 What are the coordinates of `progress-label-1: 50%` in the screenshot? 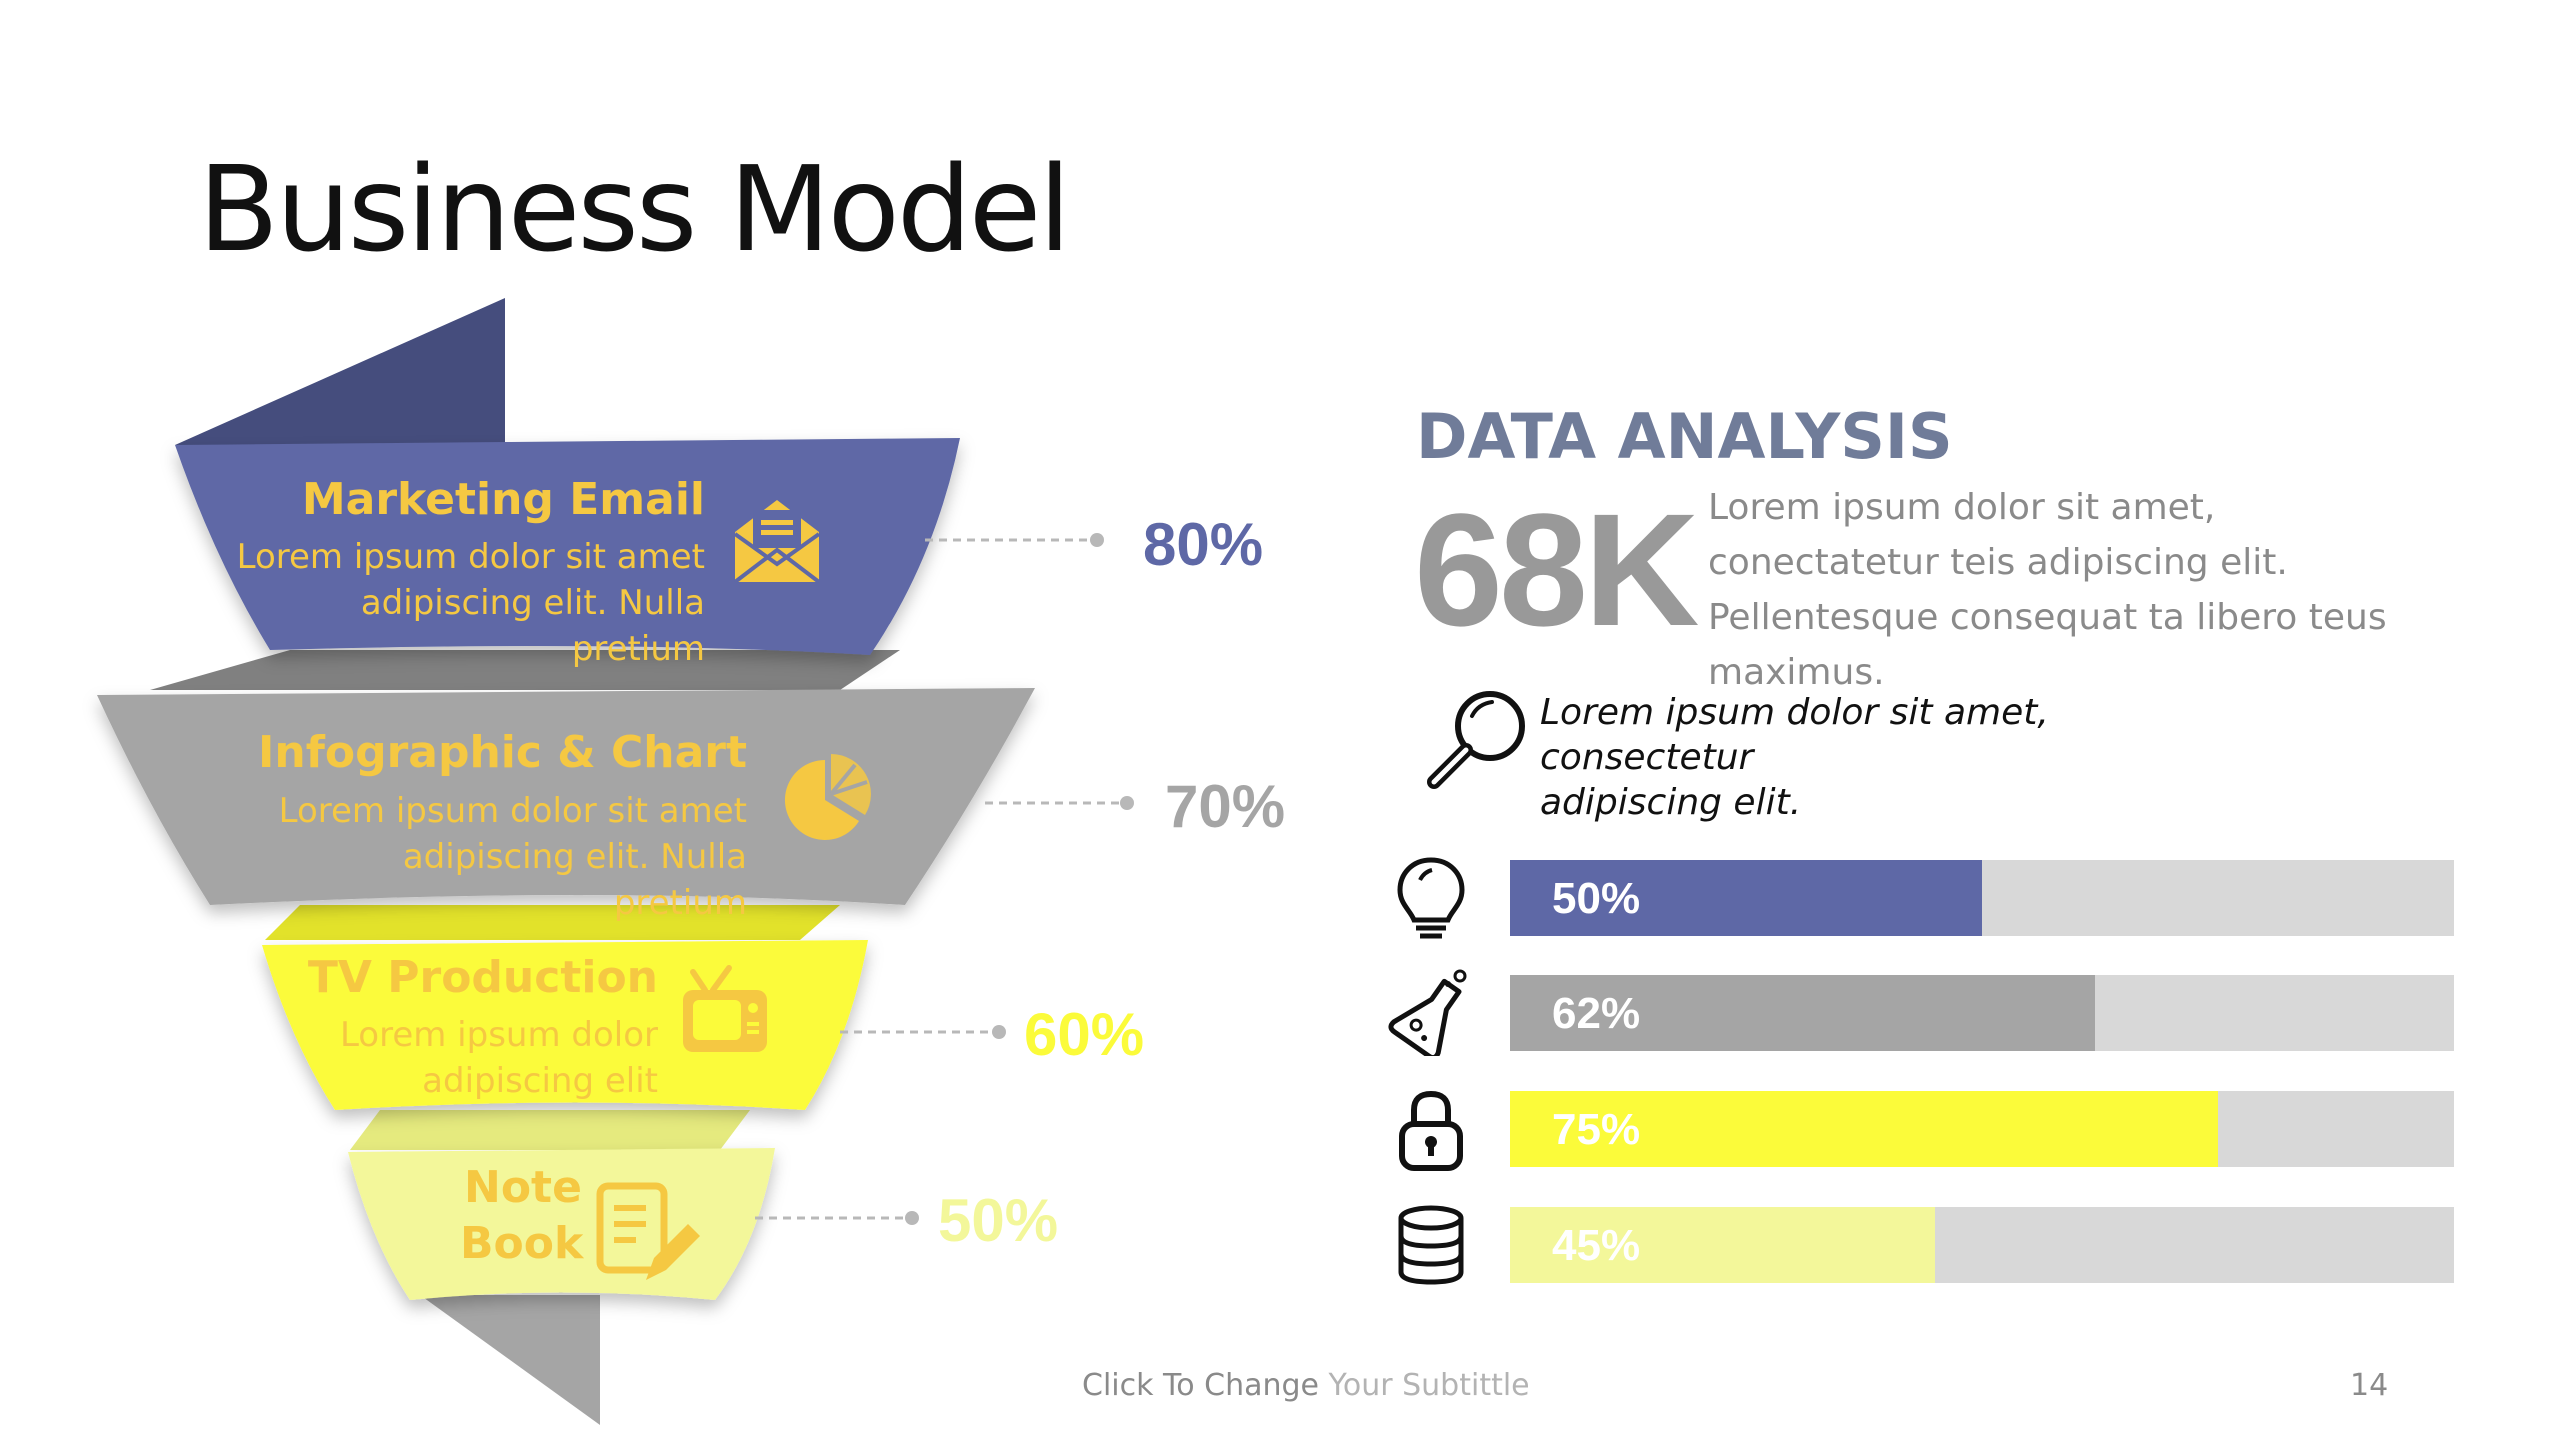 It's located at (1596, 898).